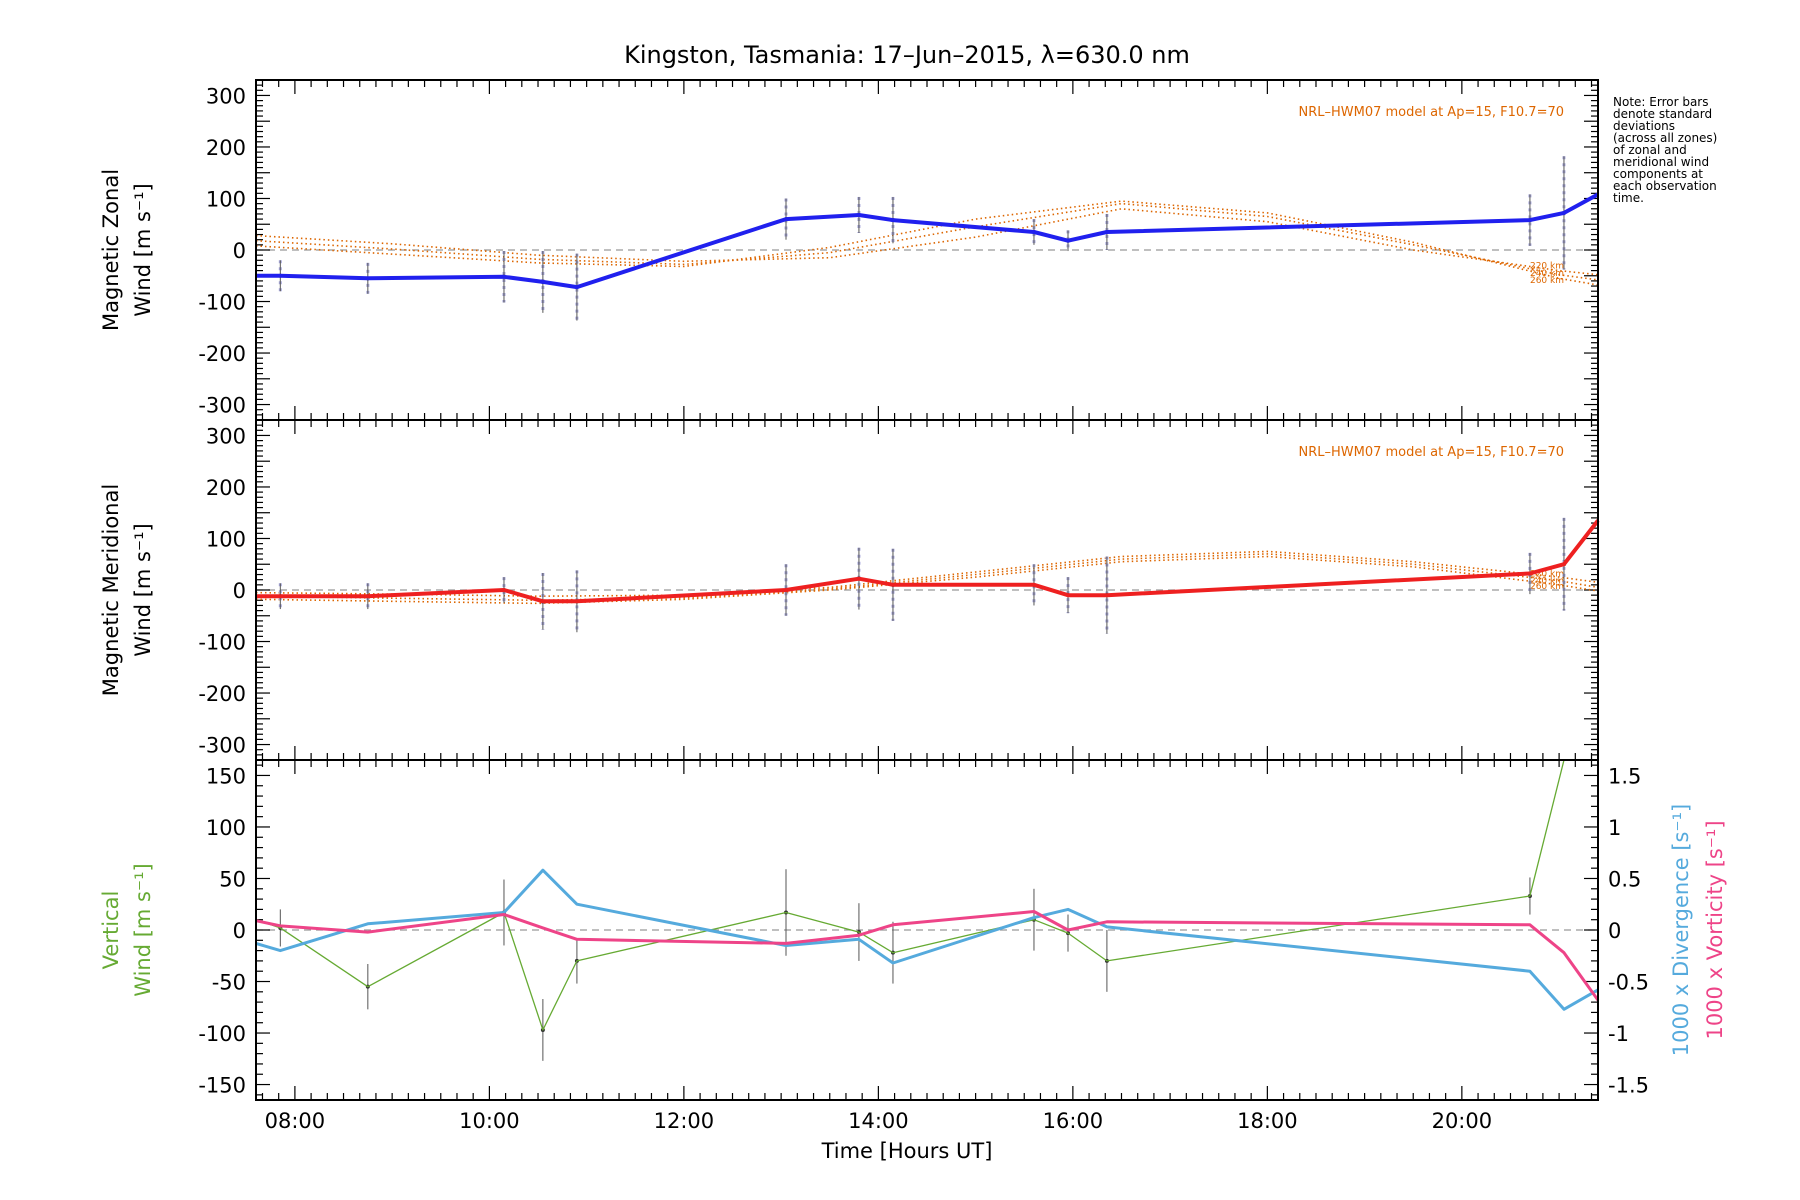 Image resolution: width=1800 pixels, height=1200 pixels. Describe the element at coordinates (1614, 931) in the screenshot. I see `y2-tick-label: 0` at that location.